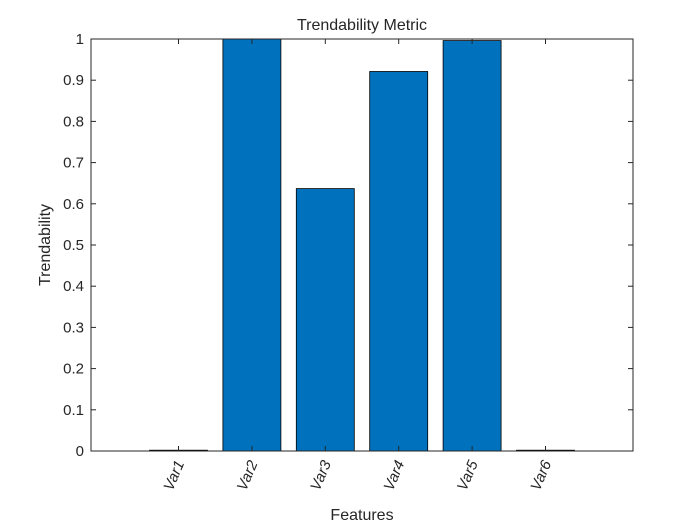  I want to click on y-tick-label: 0.3, so click(73, 327).